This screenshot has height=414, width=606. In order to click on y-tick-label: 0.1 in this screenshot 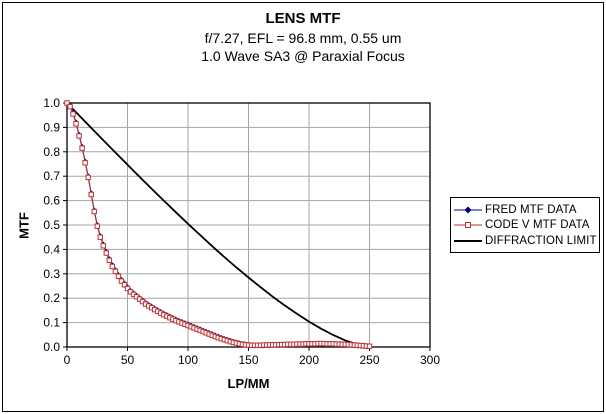, I will do `click(51, 323)`.